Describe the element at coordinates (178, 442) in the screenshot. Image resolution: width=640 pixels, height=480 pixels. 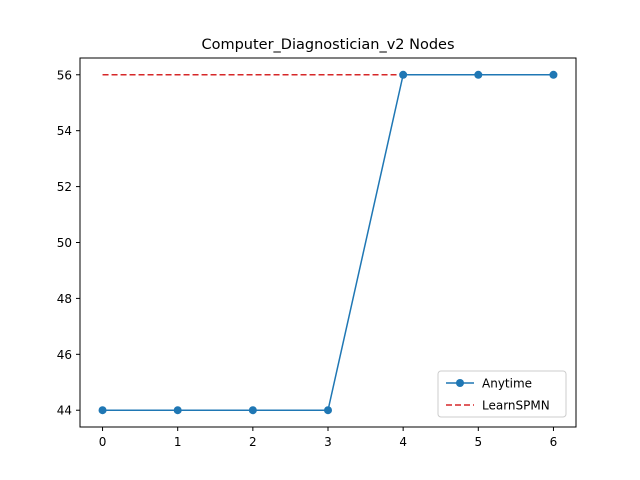
I see `x-tick-label: 1` at that location.